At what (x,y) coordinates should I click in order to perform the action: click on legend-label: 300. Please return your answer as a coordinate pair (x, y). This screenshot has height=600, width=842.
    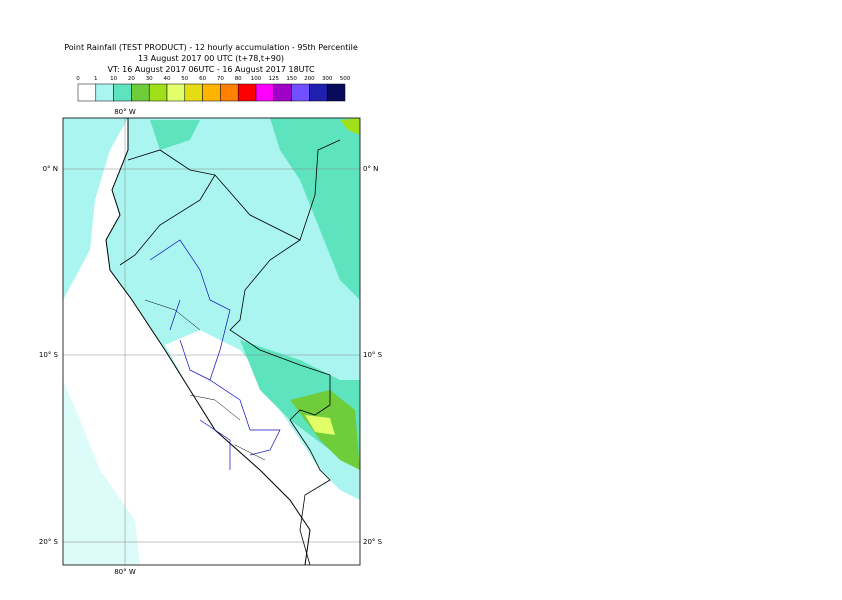
    Looking at the image, I should click on (327, 79).